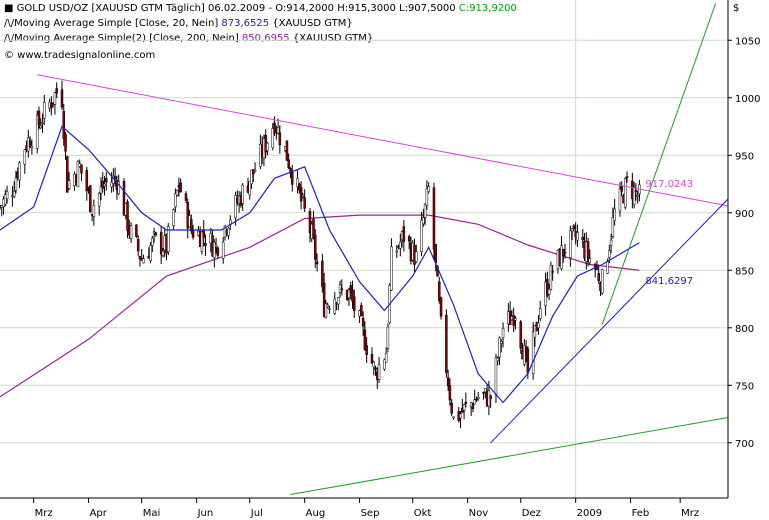 This screenshot has width=769, height=520. What do you see at coordinates (531, 513) in the screenshot?
I see `x-tick-label: Dez` at bounding box center [531, 513].